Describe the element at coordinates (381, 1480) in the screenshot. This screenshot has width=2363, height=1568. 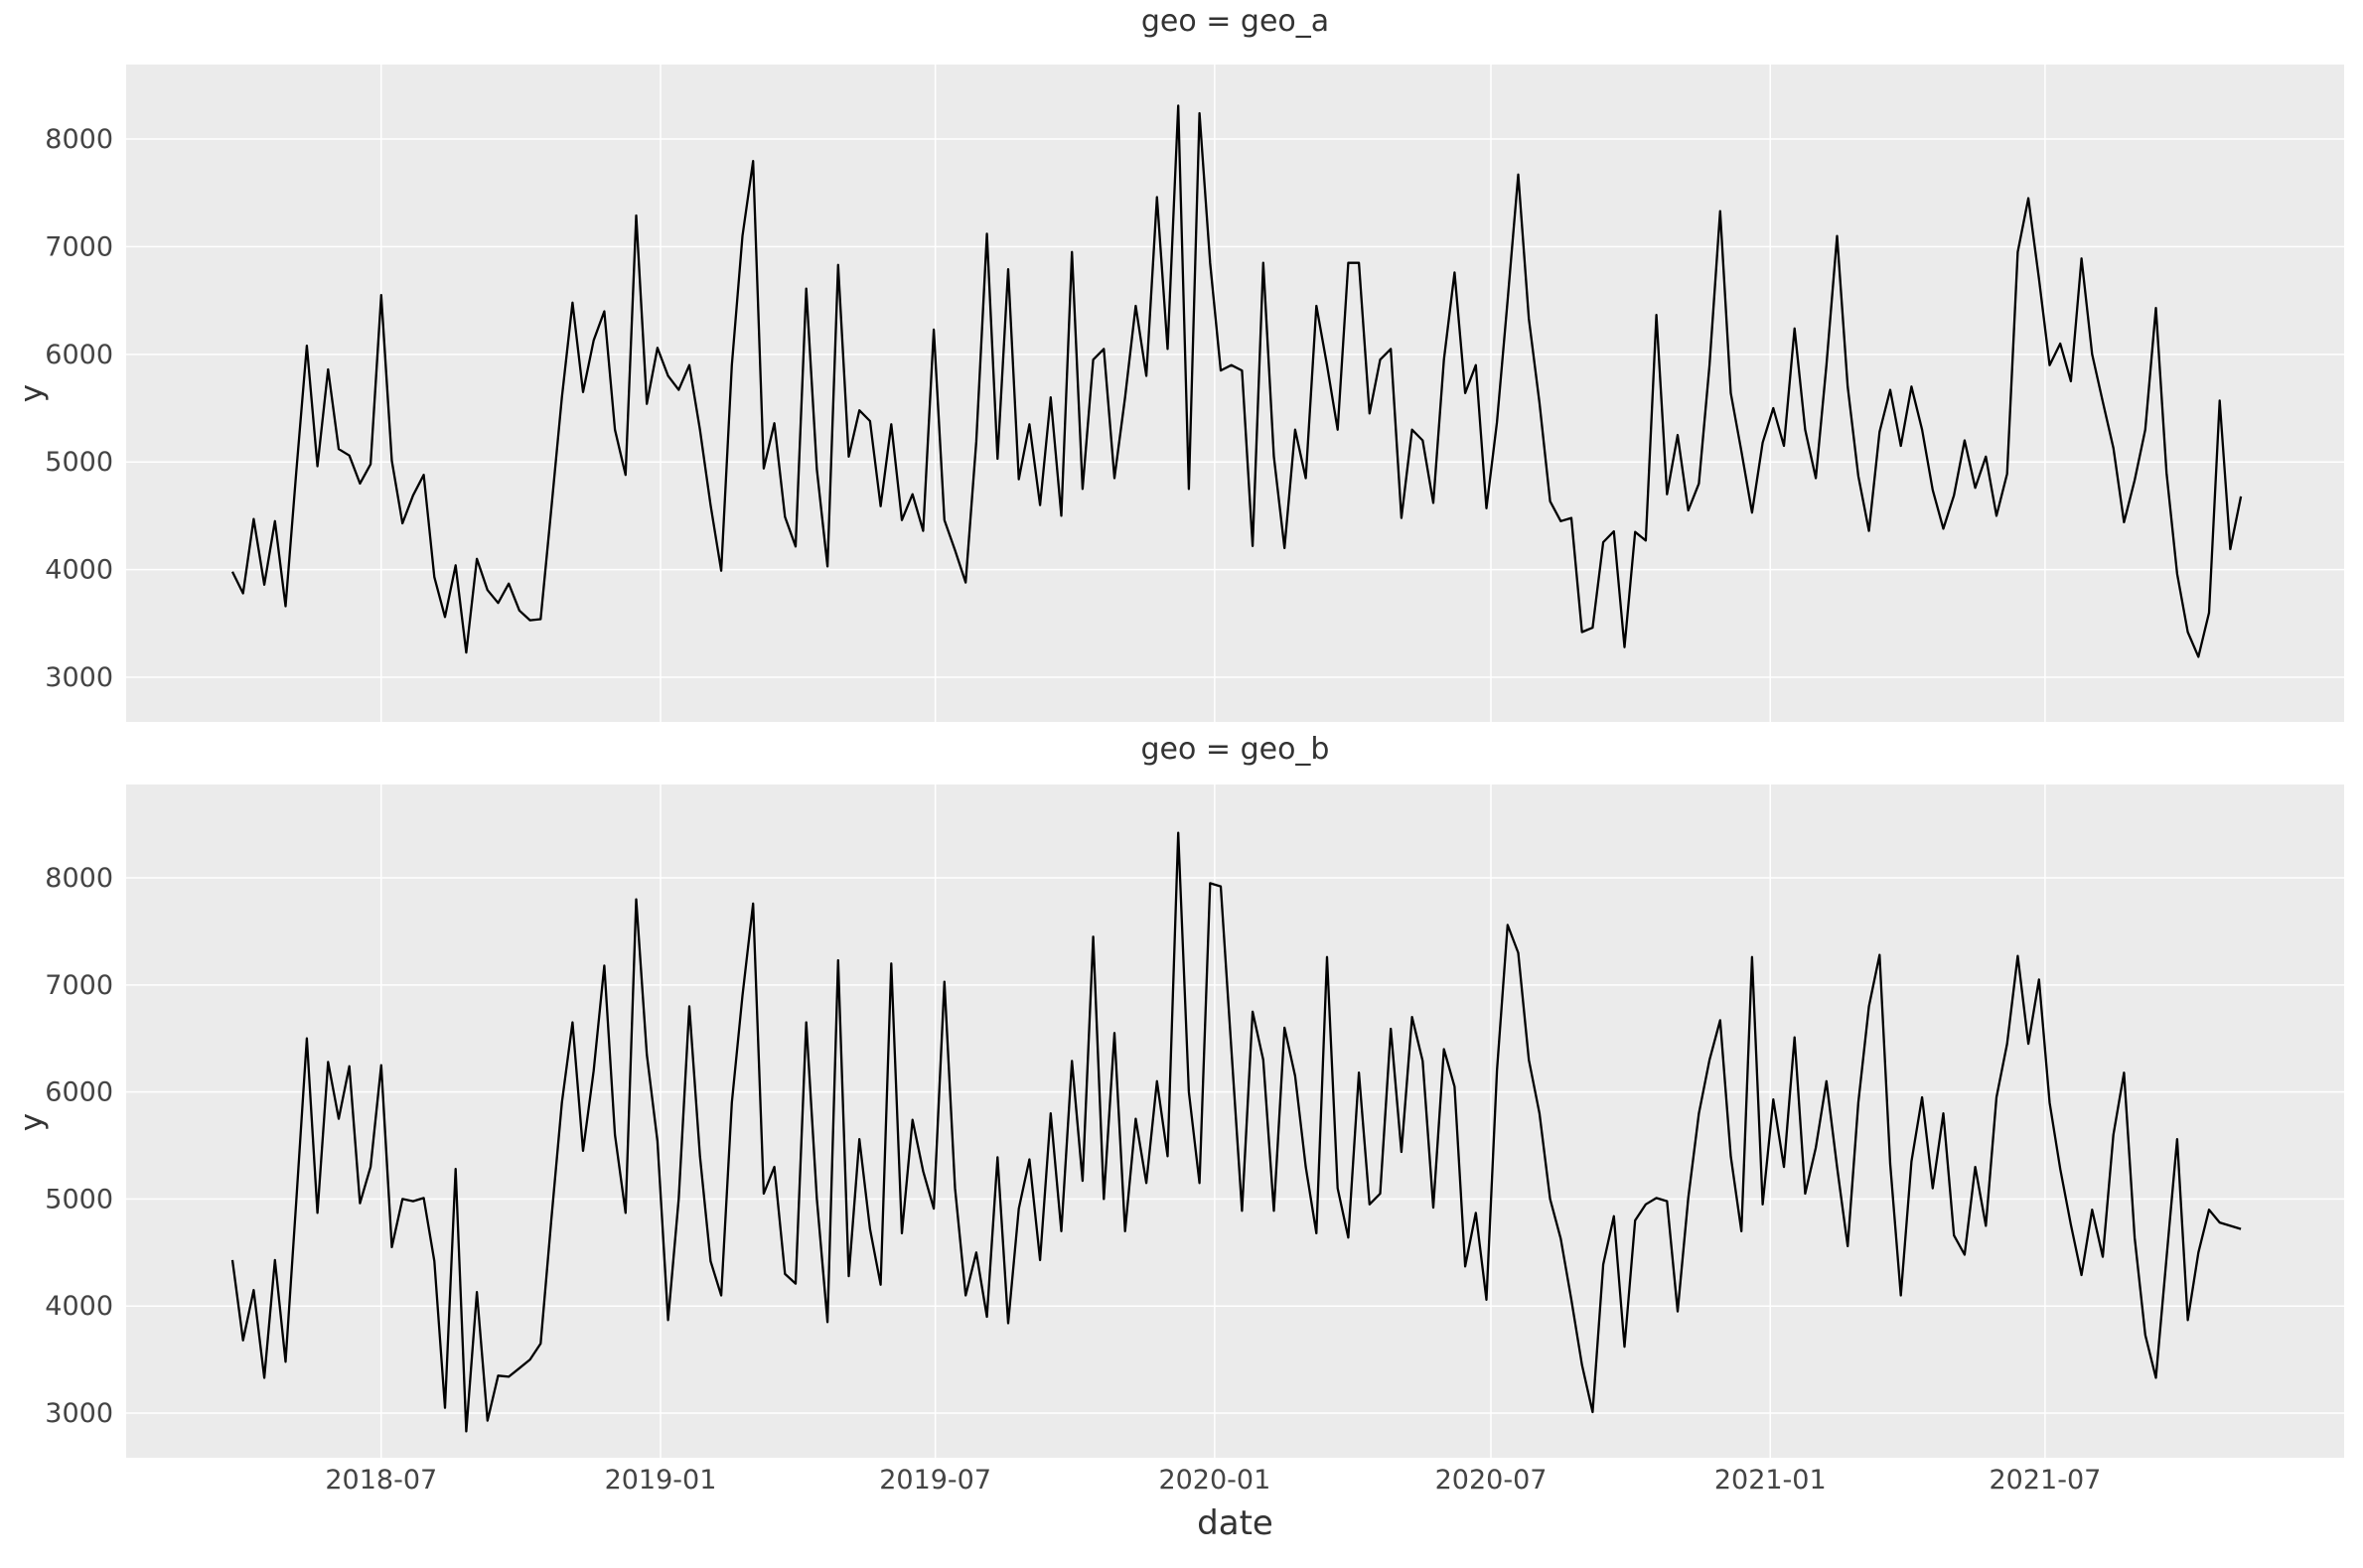
I see `x-tick-label: 2018-07` at that location.